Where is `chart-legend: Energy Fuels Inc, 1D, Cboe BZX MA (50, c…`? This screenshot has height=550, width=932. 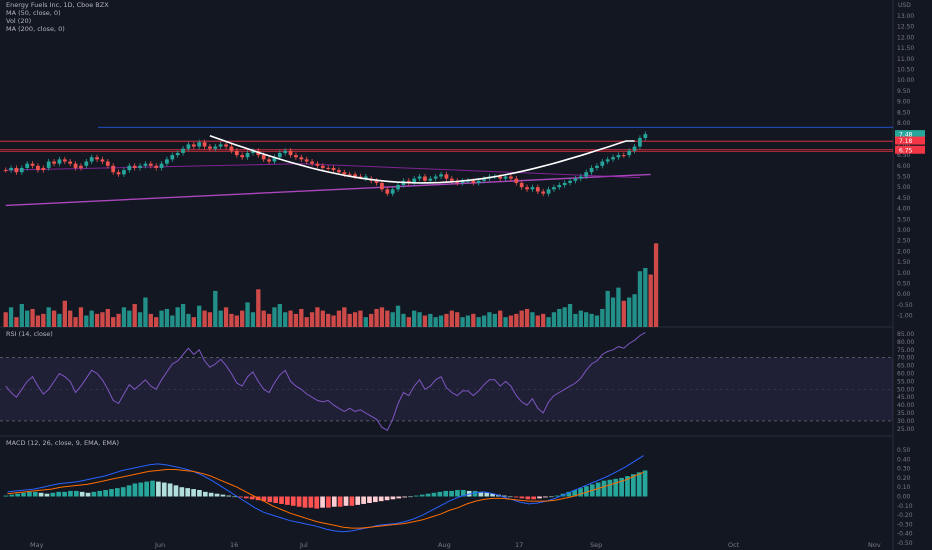
chart-legend: Energy Fuels Inc, 1D, Cboe BZX MA (50, c… is located at coordinates (57, 17).